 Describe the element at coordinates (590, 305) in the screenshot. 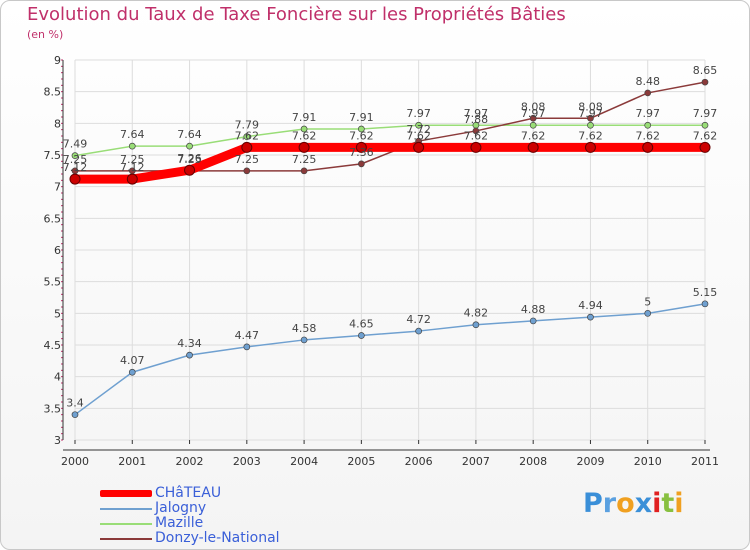

I see `data-label: 4.94` at that location.